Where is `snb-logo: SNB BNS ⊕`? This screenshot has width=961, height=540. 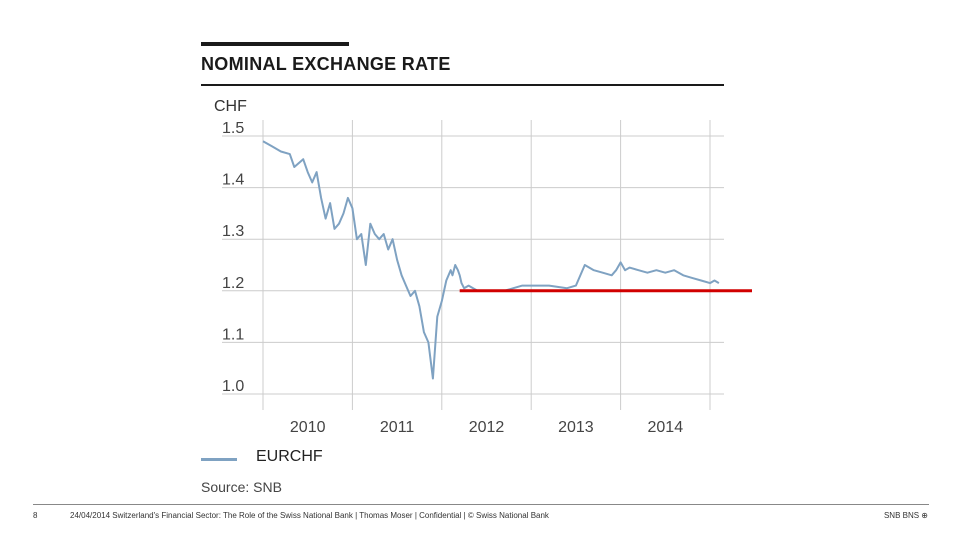 snb-logo: SNB BNS ⊕ is located at coordinates (905, 515).